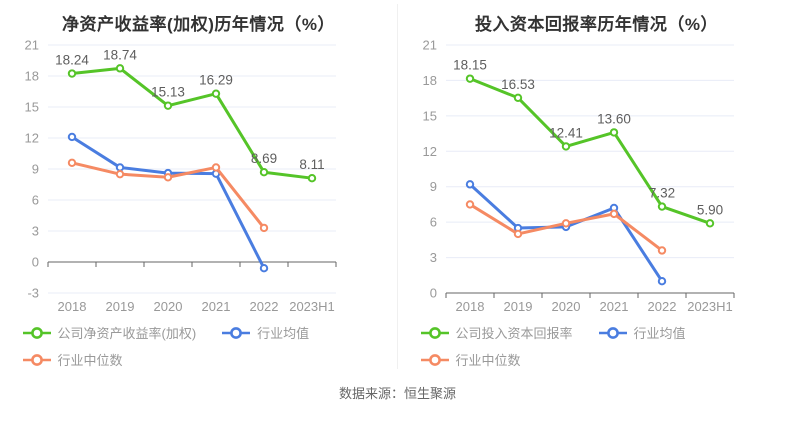 This screenshot has width=795, height=439. What do you see at coordinates (127, 333) in the screenshot?
I see `legend-label: 公司净资产收益率(加权)` at bounding box center [127, 333].